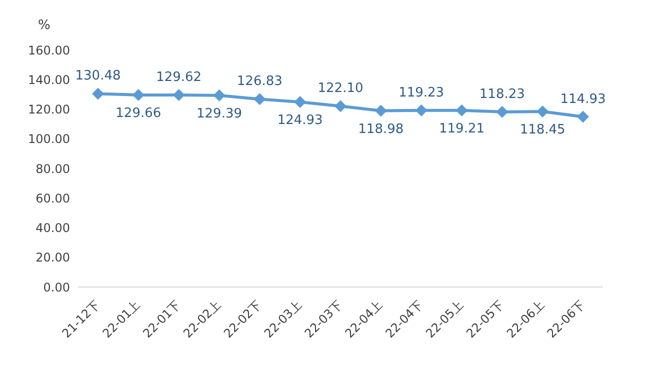 The width and height of the screenshot is (651, 365). Describe the element at coordinates (421, 92) in the screenshot. I see `data-label: 119.23` at that location.